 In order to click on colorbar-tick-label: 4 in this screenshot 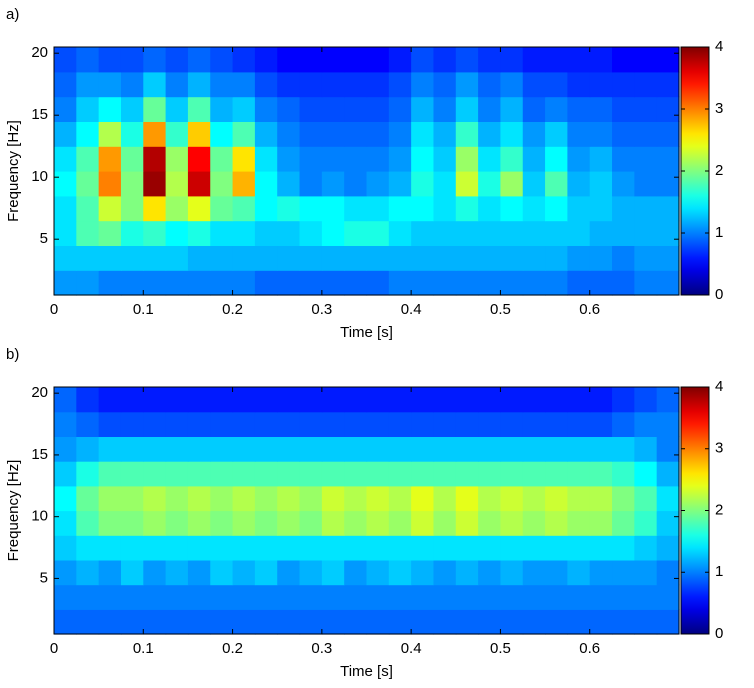, I will do `click(719, 46)`.